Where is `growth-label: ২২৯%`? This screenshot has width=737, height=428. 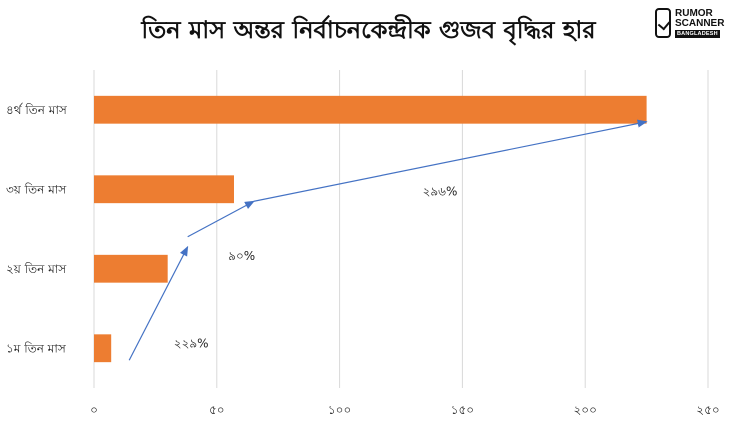
growth-label: ২২৯% is located at coordinates (191, 343).